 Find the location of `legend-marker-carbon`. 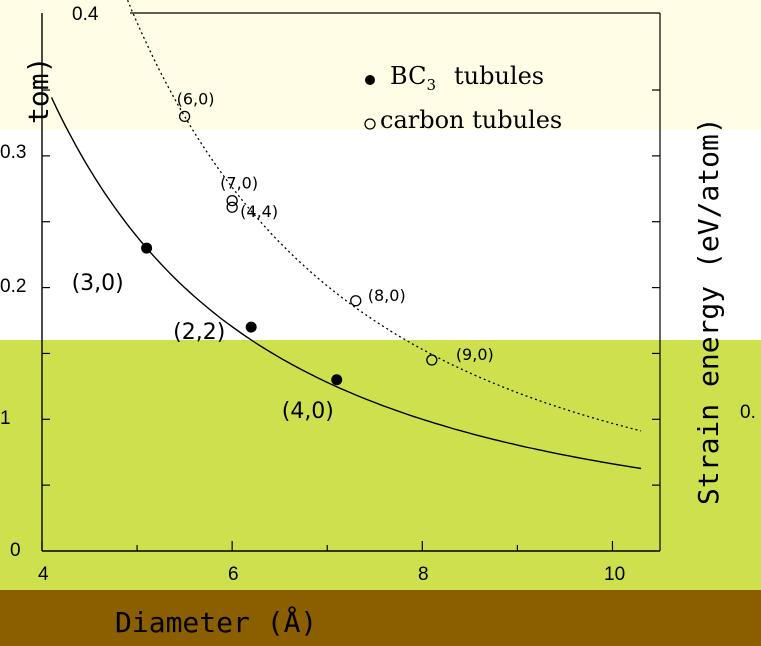

legend-marker-carbon is located at coordinates (370, 124).